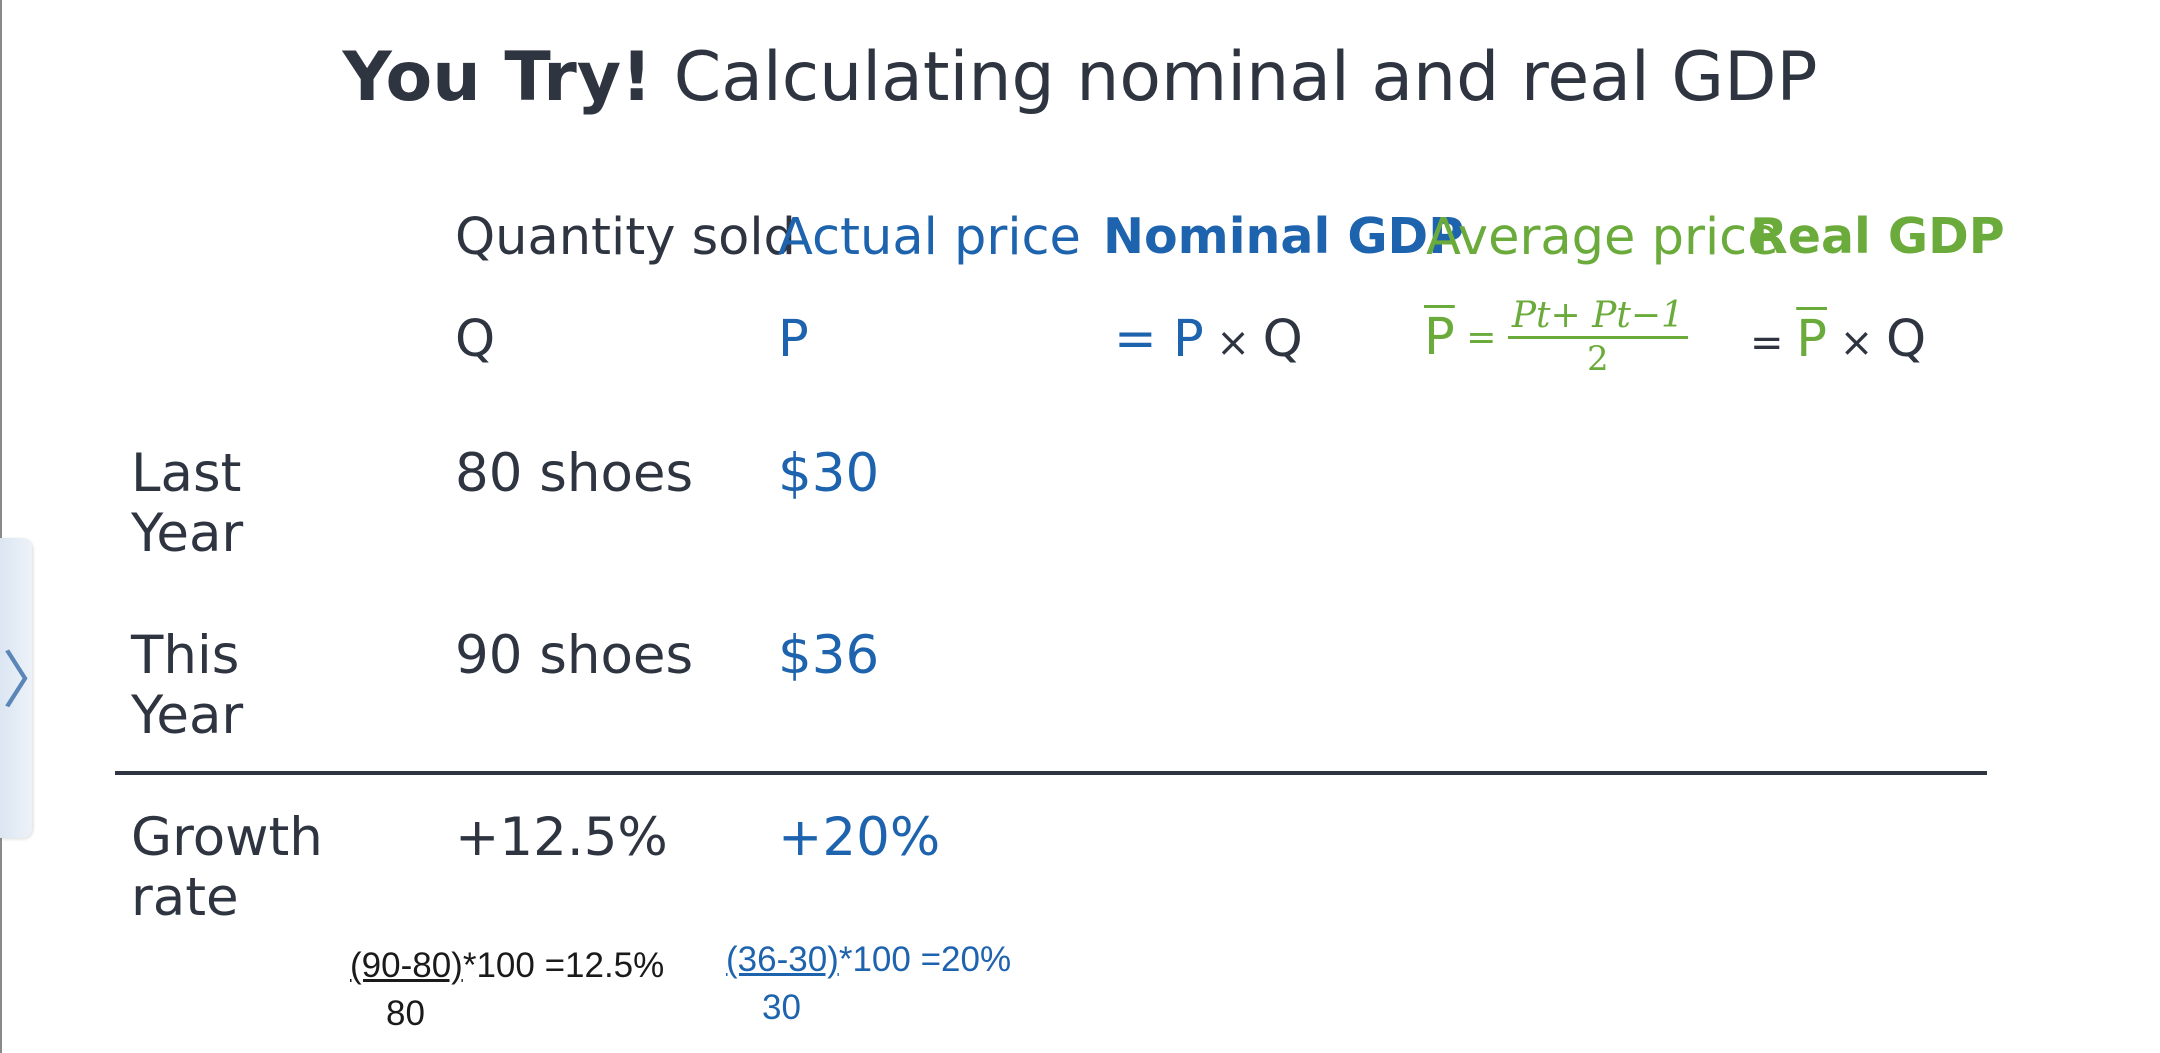 Image resolution: width=2160 pixels, height=1053 pixels. Describe the element at coordinates (859, 837) in the screenshot. I see `growth-price: +20%` at that location.